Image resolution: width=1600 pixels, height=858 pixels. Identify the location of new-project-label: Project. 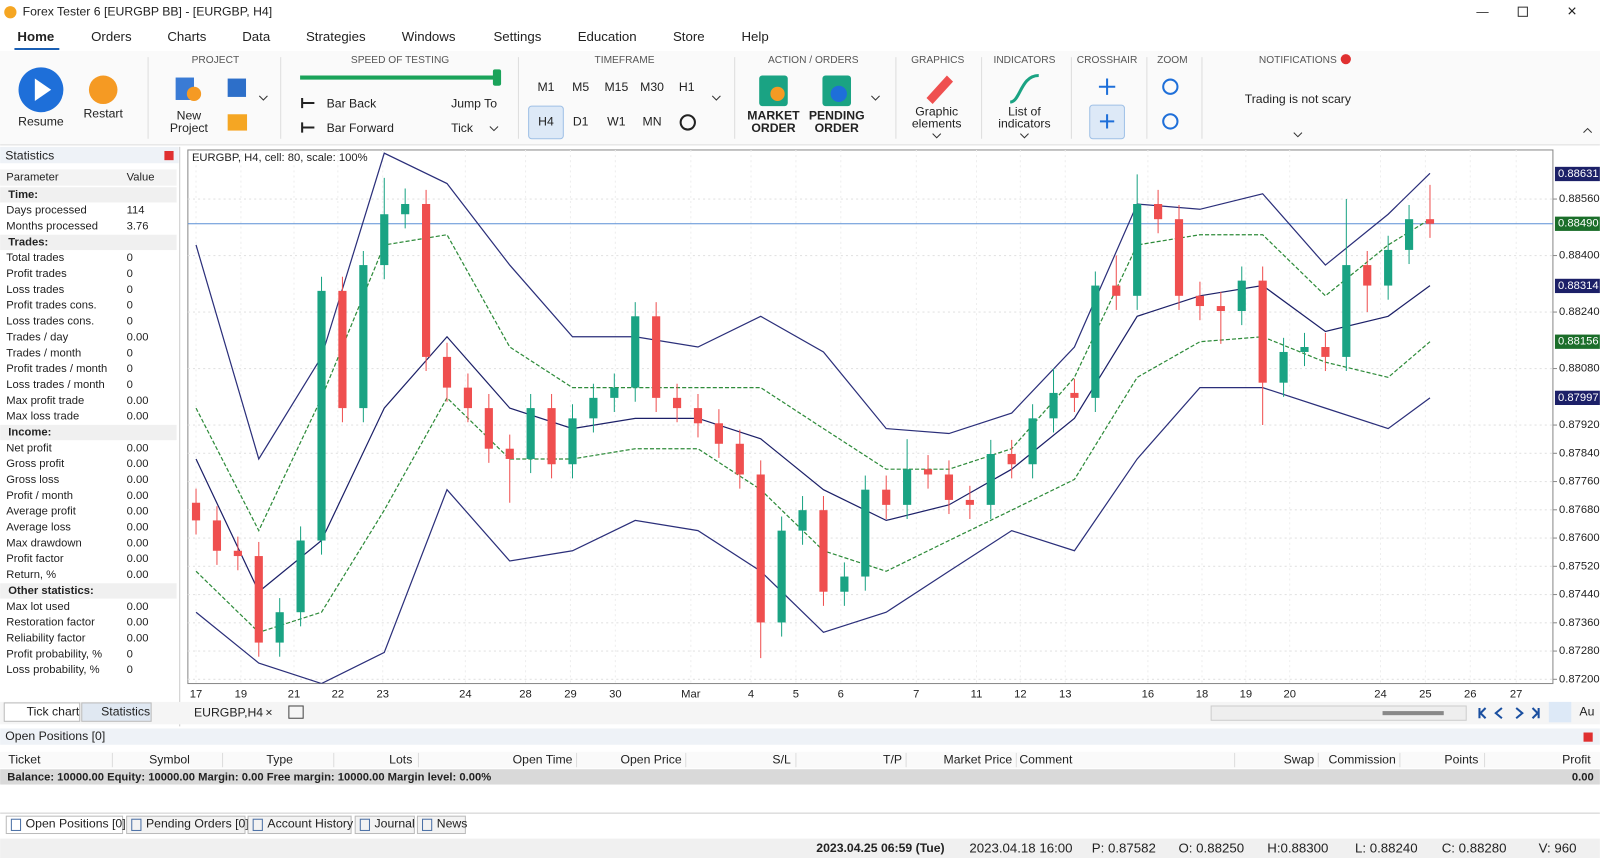
(189, 128).